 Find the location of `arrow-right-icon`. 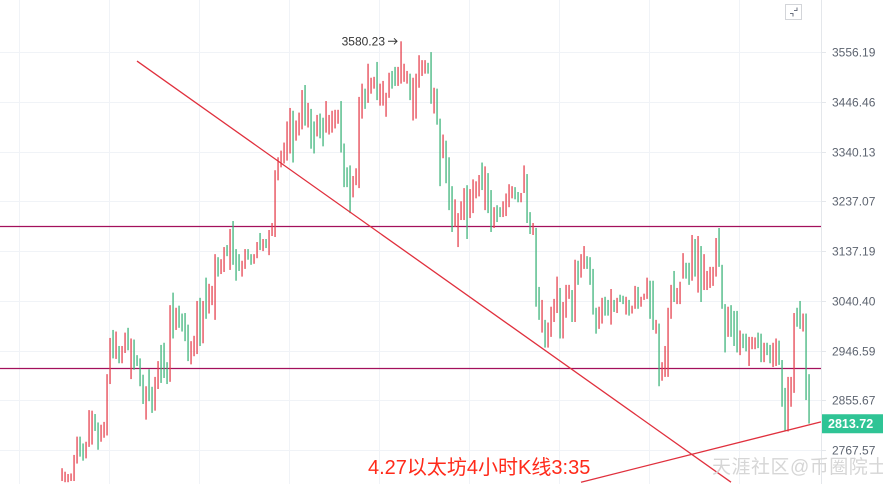

arrow-right-icon is located at coordinates (393, 41).